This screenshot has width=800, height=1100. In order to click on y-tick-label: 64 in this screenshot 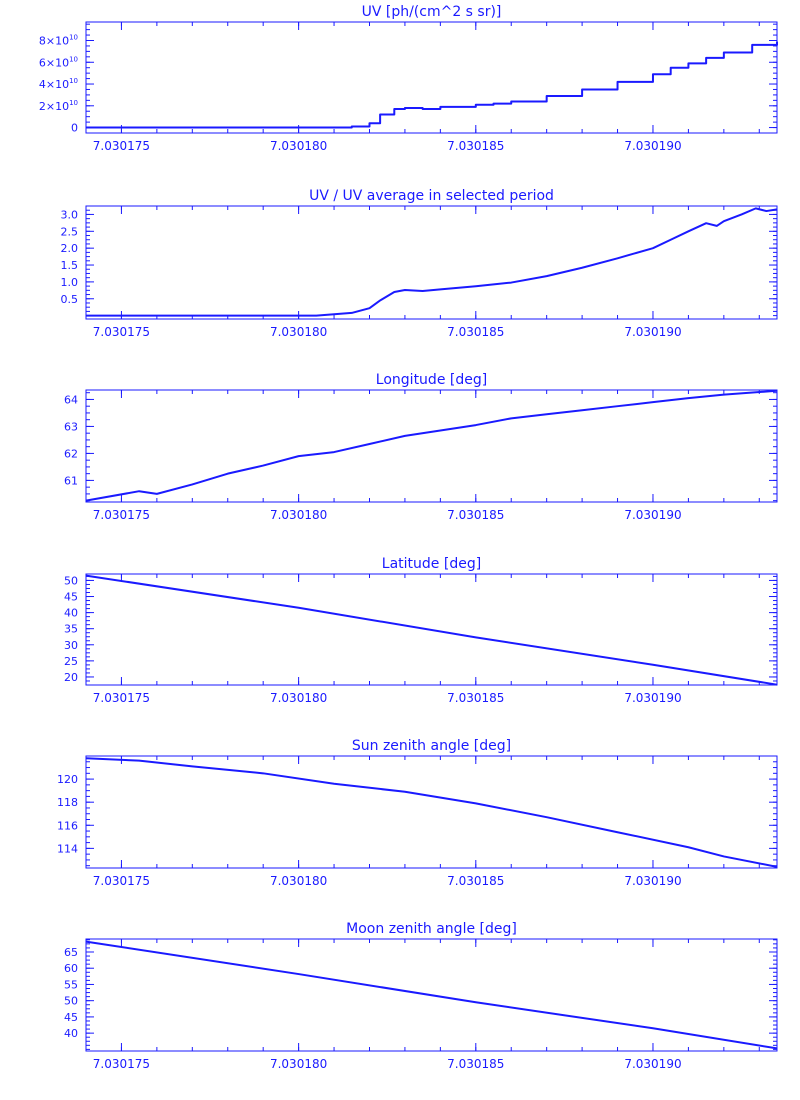, I will do `click(71, 399)`.